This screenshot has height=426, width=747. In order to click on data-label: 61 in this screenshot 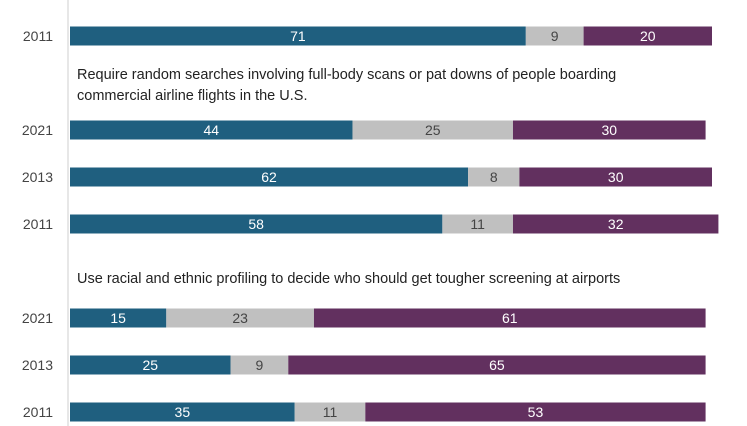, I will do `click(510, 318)`.